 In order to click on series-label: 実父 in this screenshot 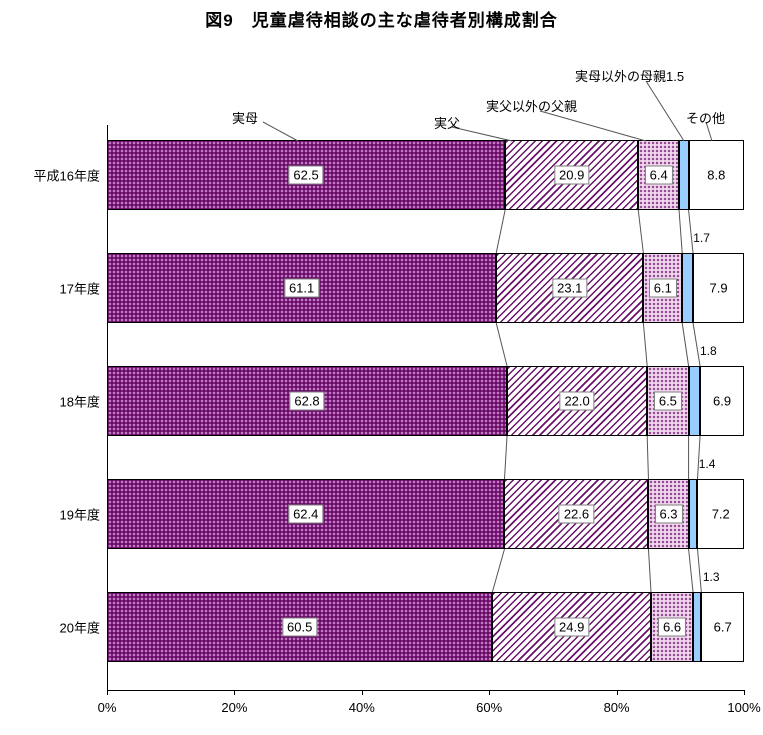, I will do `click(447, 123)`.